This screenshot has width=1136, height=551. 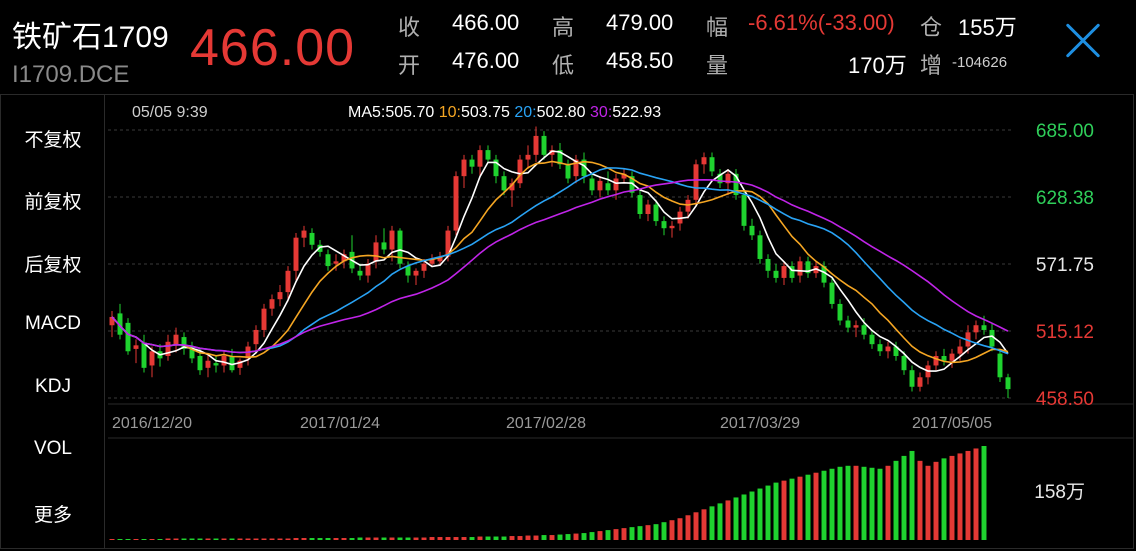 What do you see at coordinates (53, 140) in the screenshot?
I see `sidebar-item-unadjusted: 不复权` at bounding box center [53, 140].